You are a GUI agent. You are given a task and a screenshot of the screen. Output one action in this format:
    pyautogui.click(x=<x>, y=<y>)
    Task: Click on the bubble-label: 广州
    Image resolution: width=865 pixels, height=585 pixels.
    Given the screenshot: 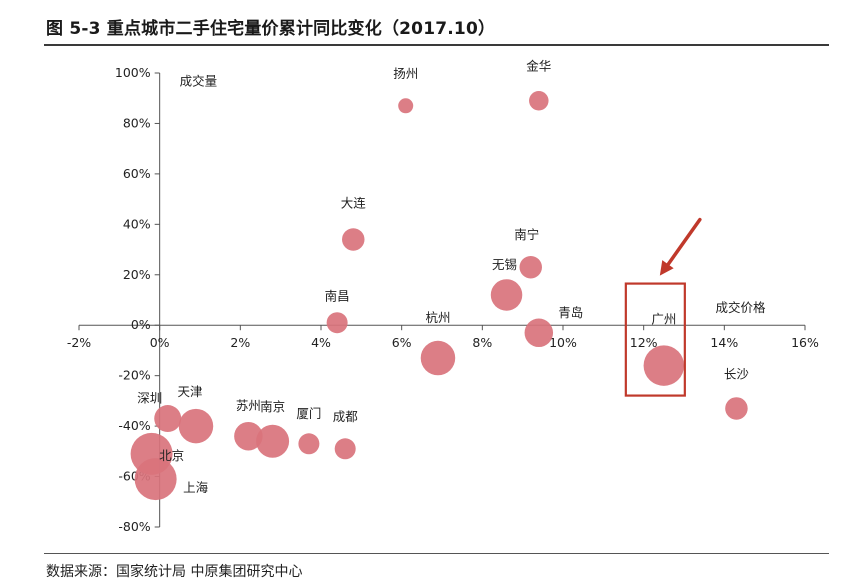 What is the action you would take?
    pyautogui.click(x=663, y=319)
    